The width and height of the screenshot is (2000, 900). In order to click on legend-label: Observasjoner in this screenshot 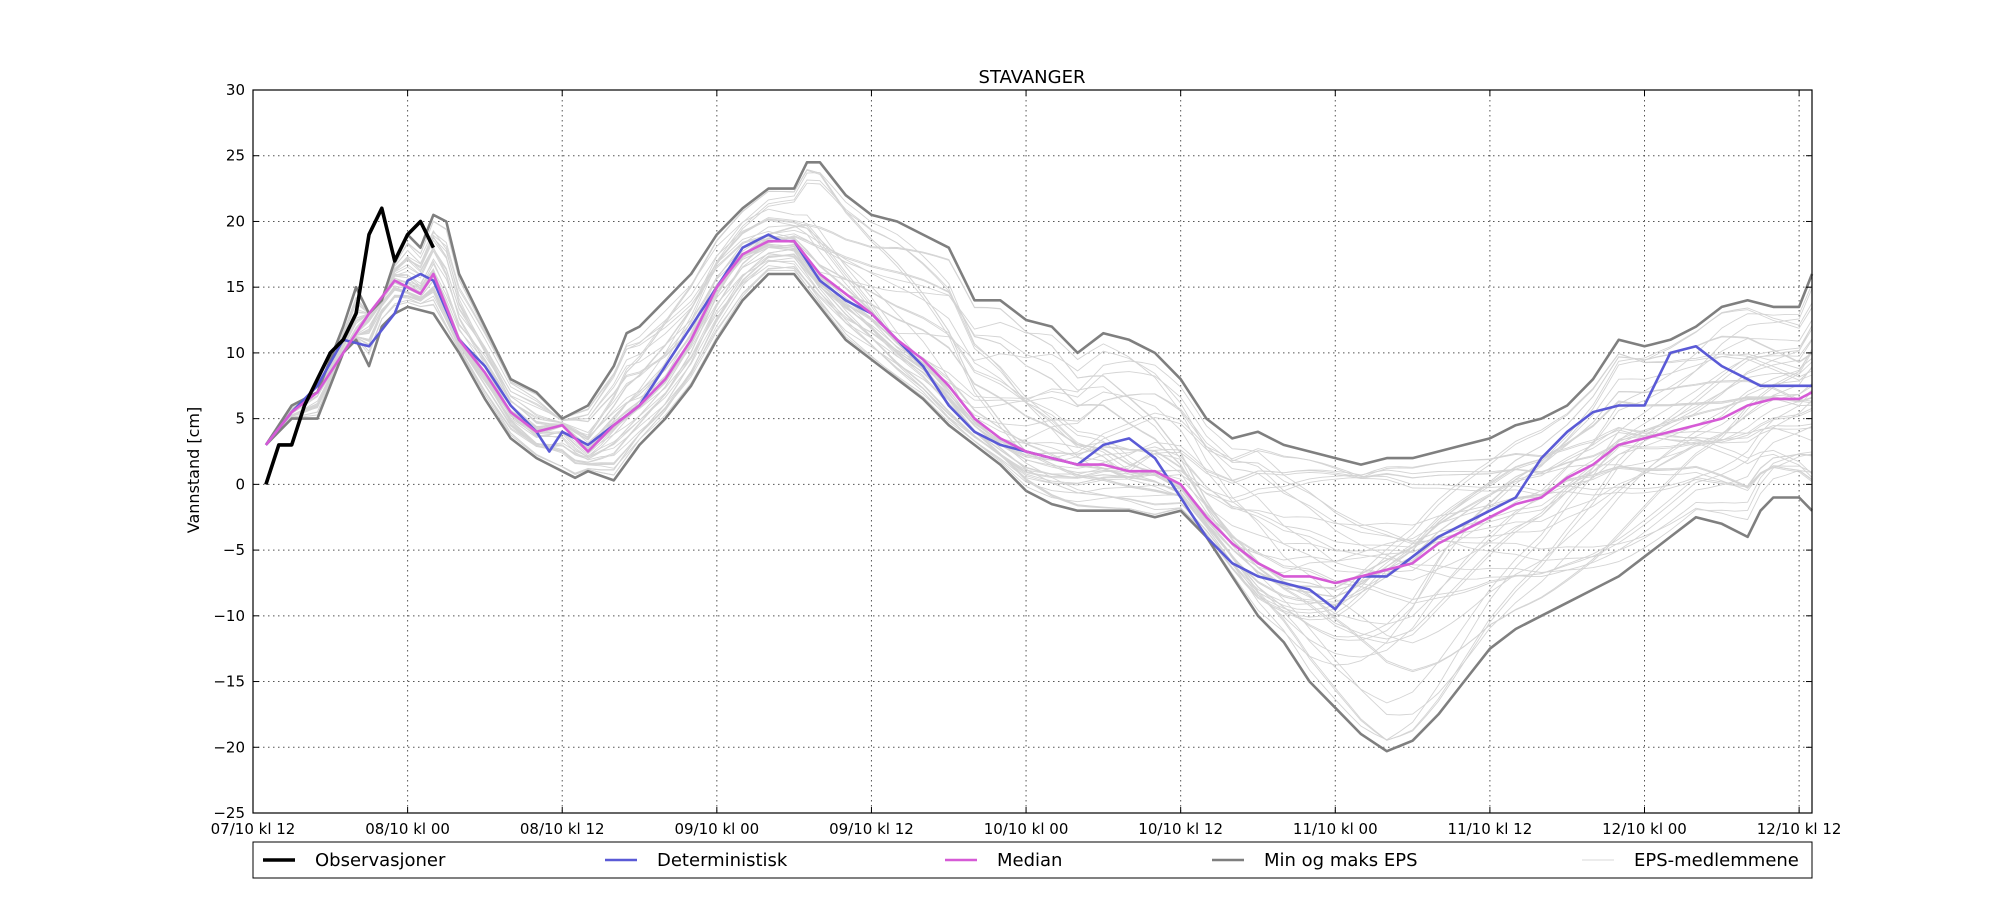, I will do `click(380, 860)`.